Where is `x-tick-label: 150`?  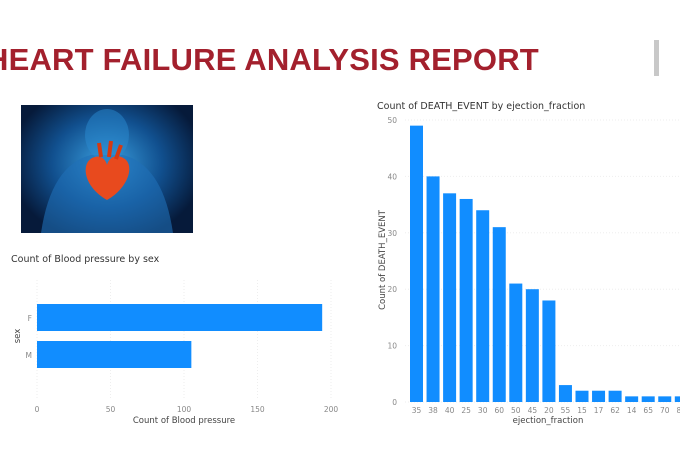
x-tick-label: 150 is located at coordinates (257, 409).